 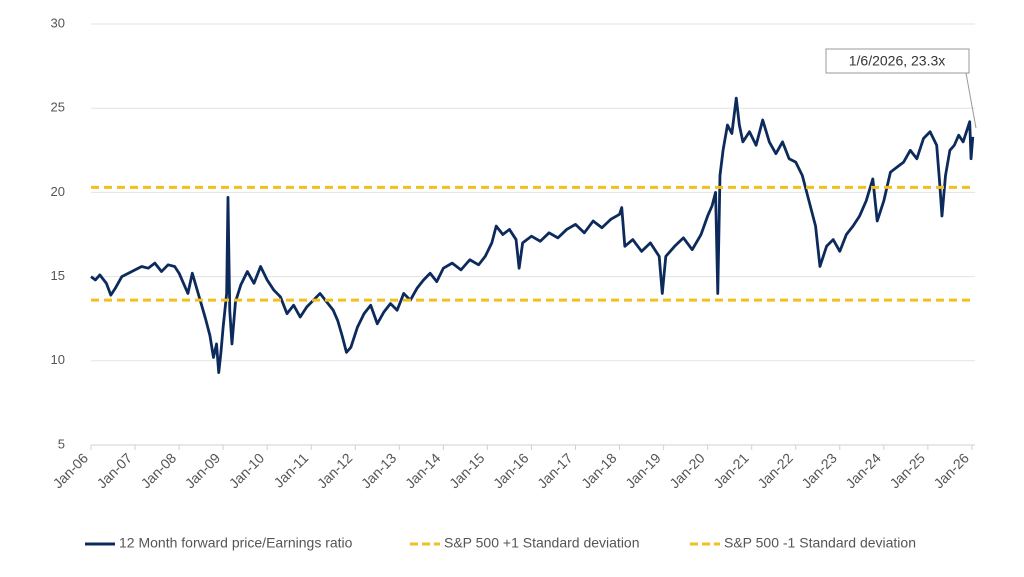 I want to click on y-tick-label: 5, so click(x=61, y=443).